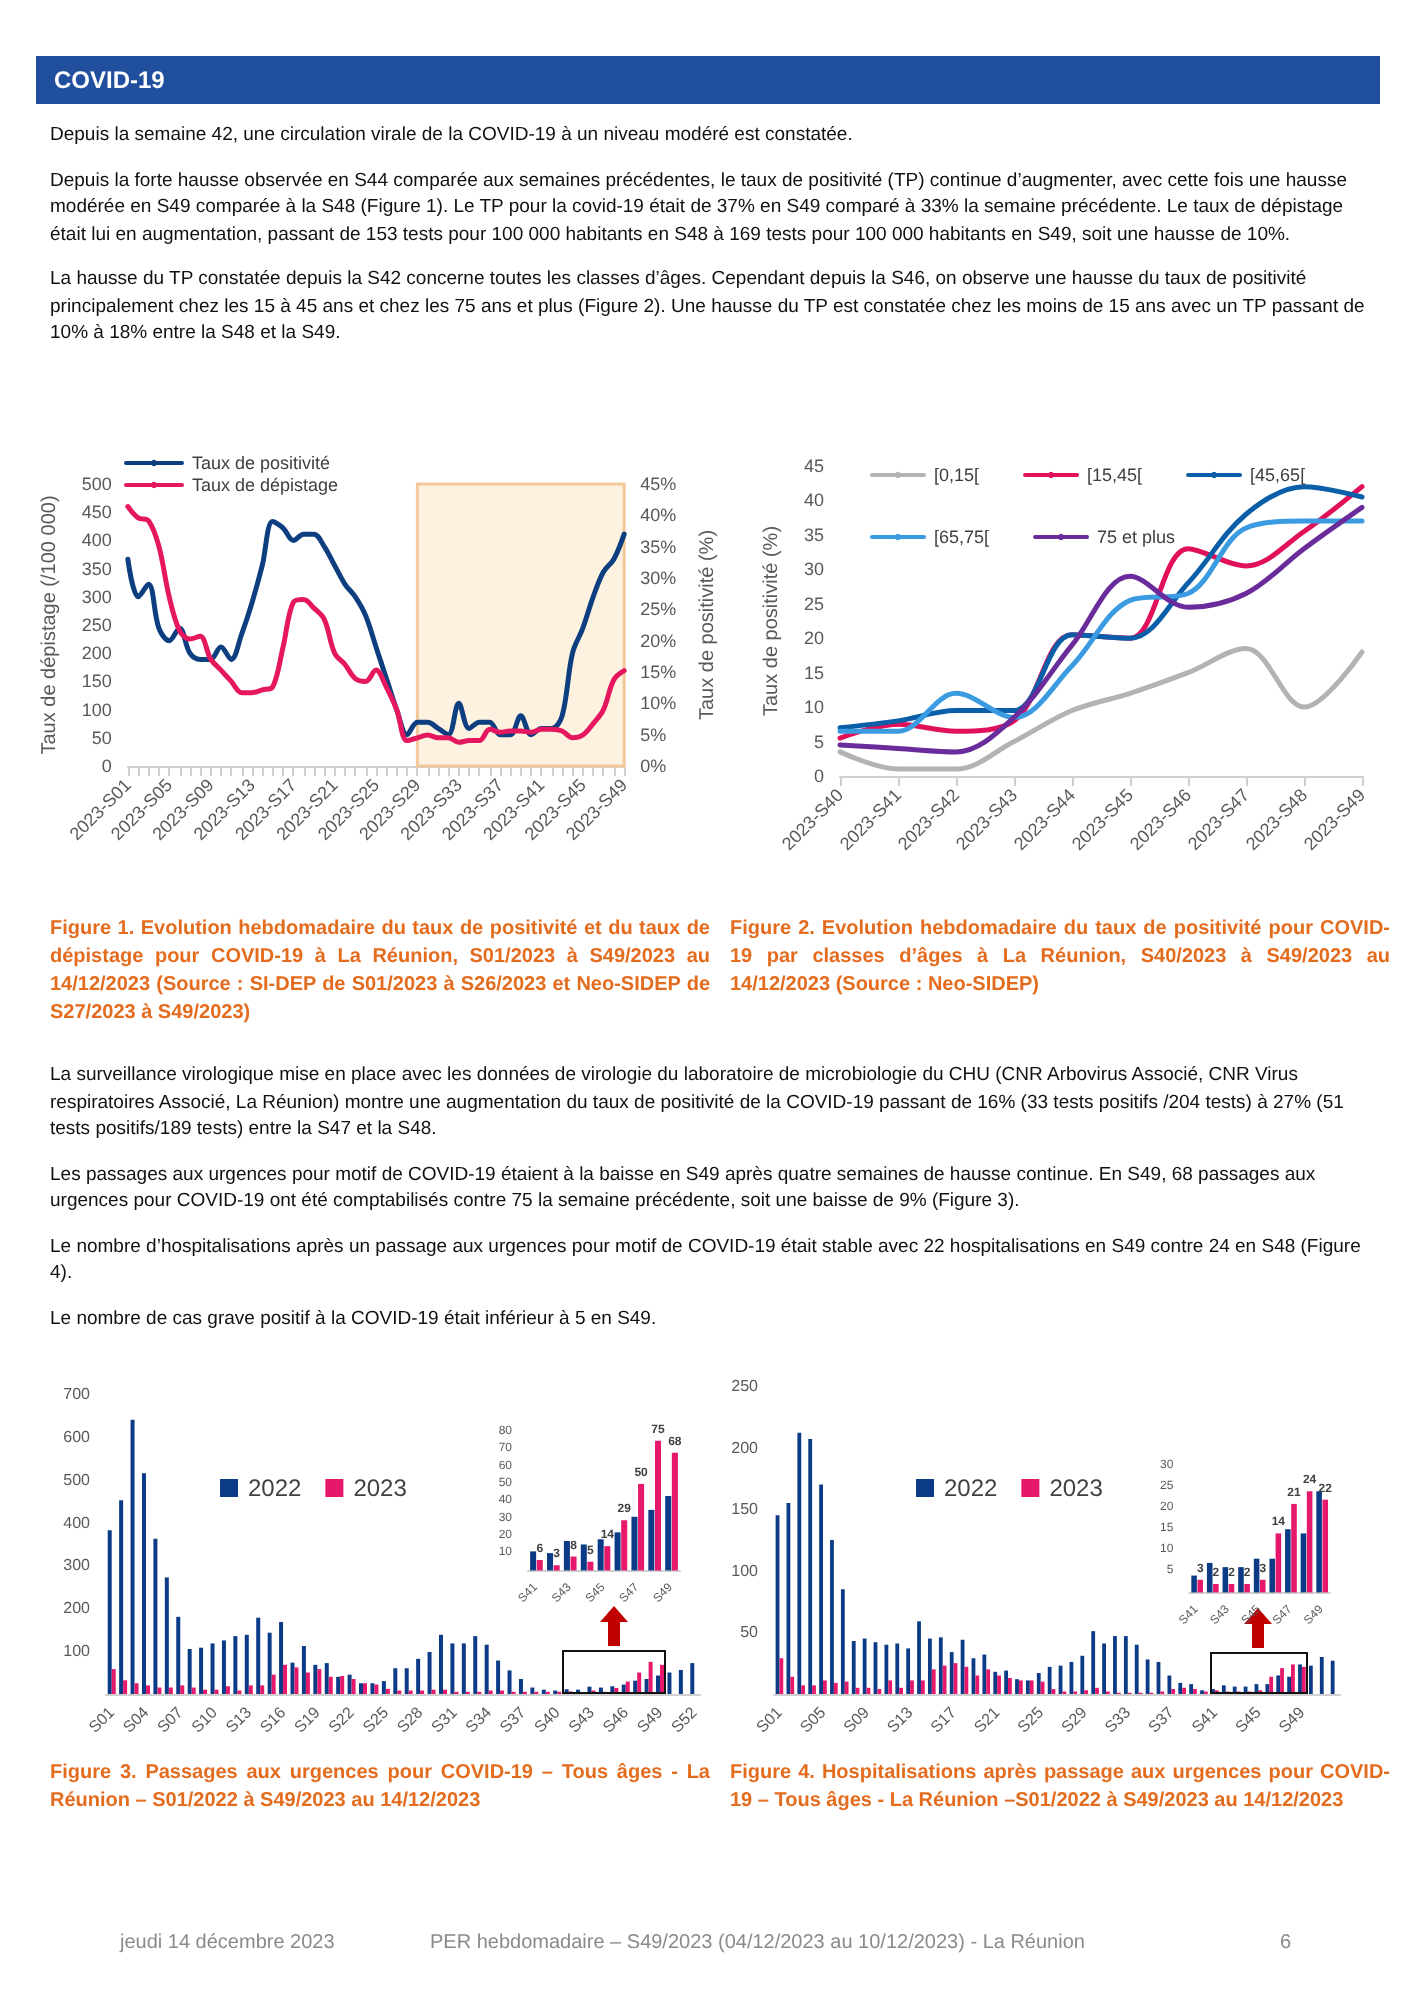 The height and width of the screenshot is (2000, 1414). Describe the element at coordinates (77, 1394) in the screenshot. I see `y-tick-label: 700` at that location.